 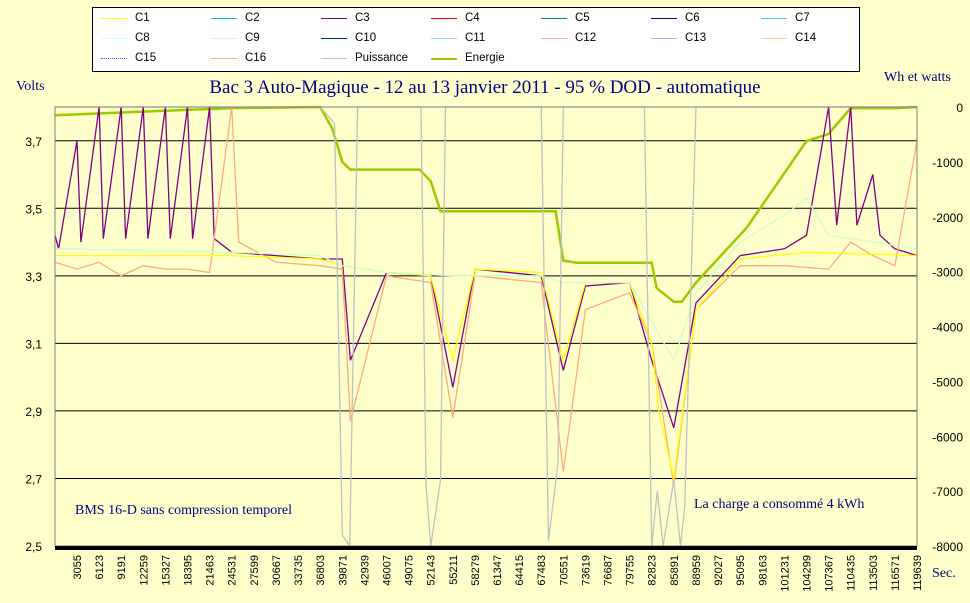 I want to click on x-tick-19: 61347, so click(x=498, y=570).